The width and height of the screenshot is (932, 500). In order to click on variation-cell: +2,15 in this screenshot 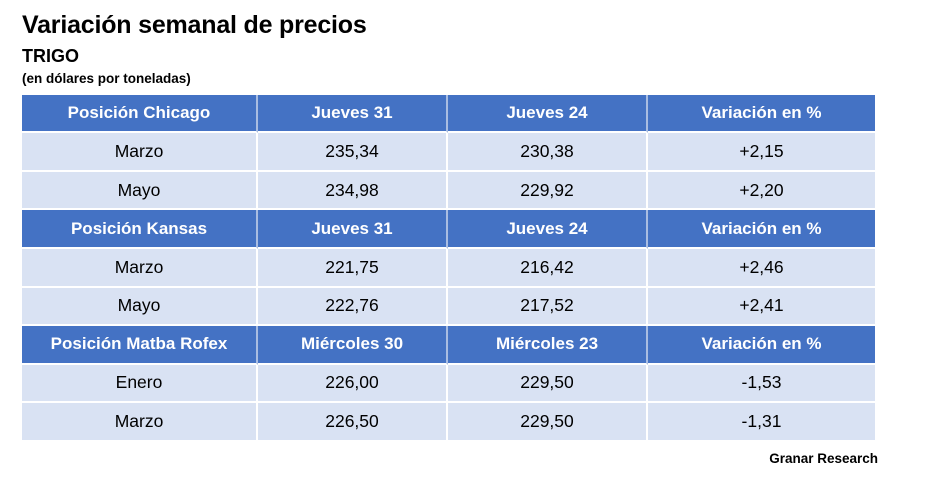, I will do `click(761, 152)`.